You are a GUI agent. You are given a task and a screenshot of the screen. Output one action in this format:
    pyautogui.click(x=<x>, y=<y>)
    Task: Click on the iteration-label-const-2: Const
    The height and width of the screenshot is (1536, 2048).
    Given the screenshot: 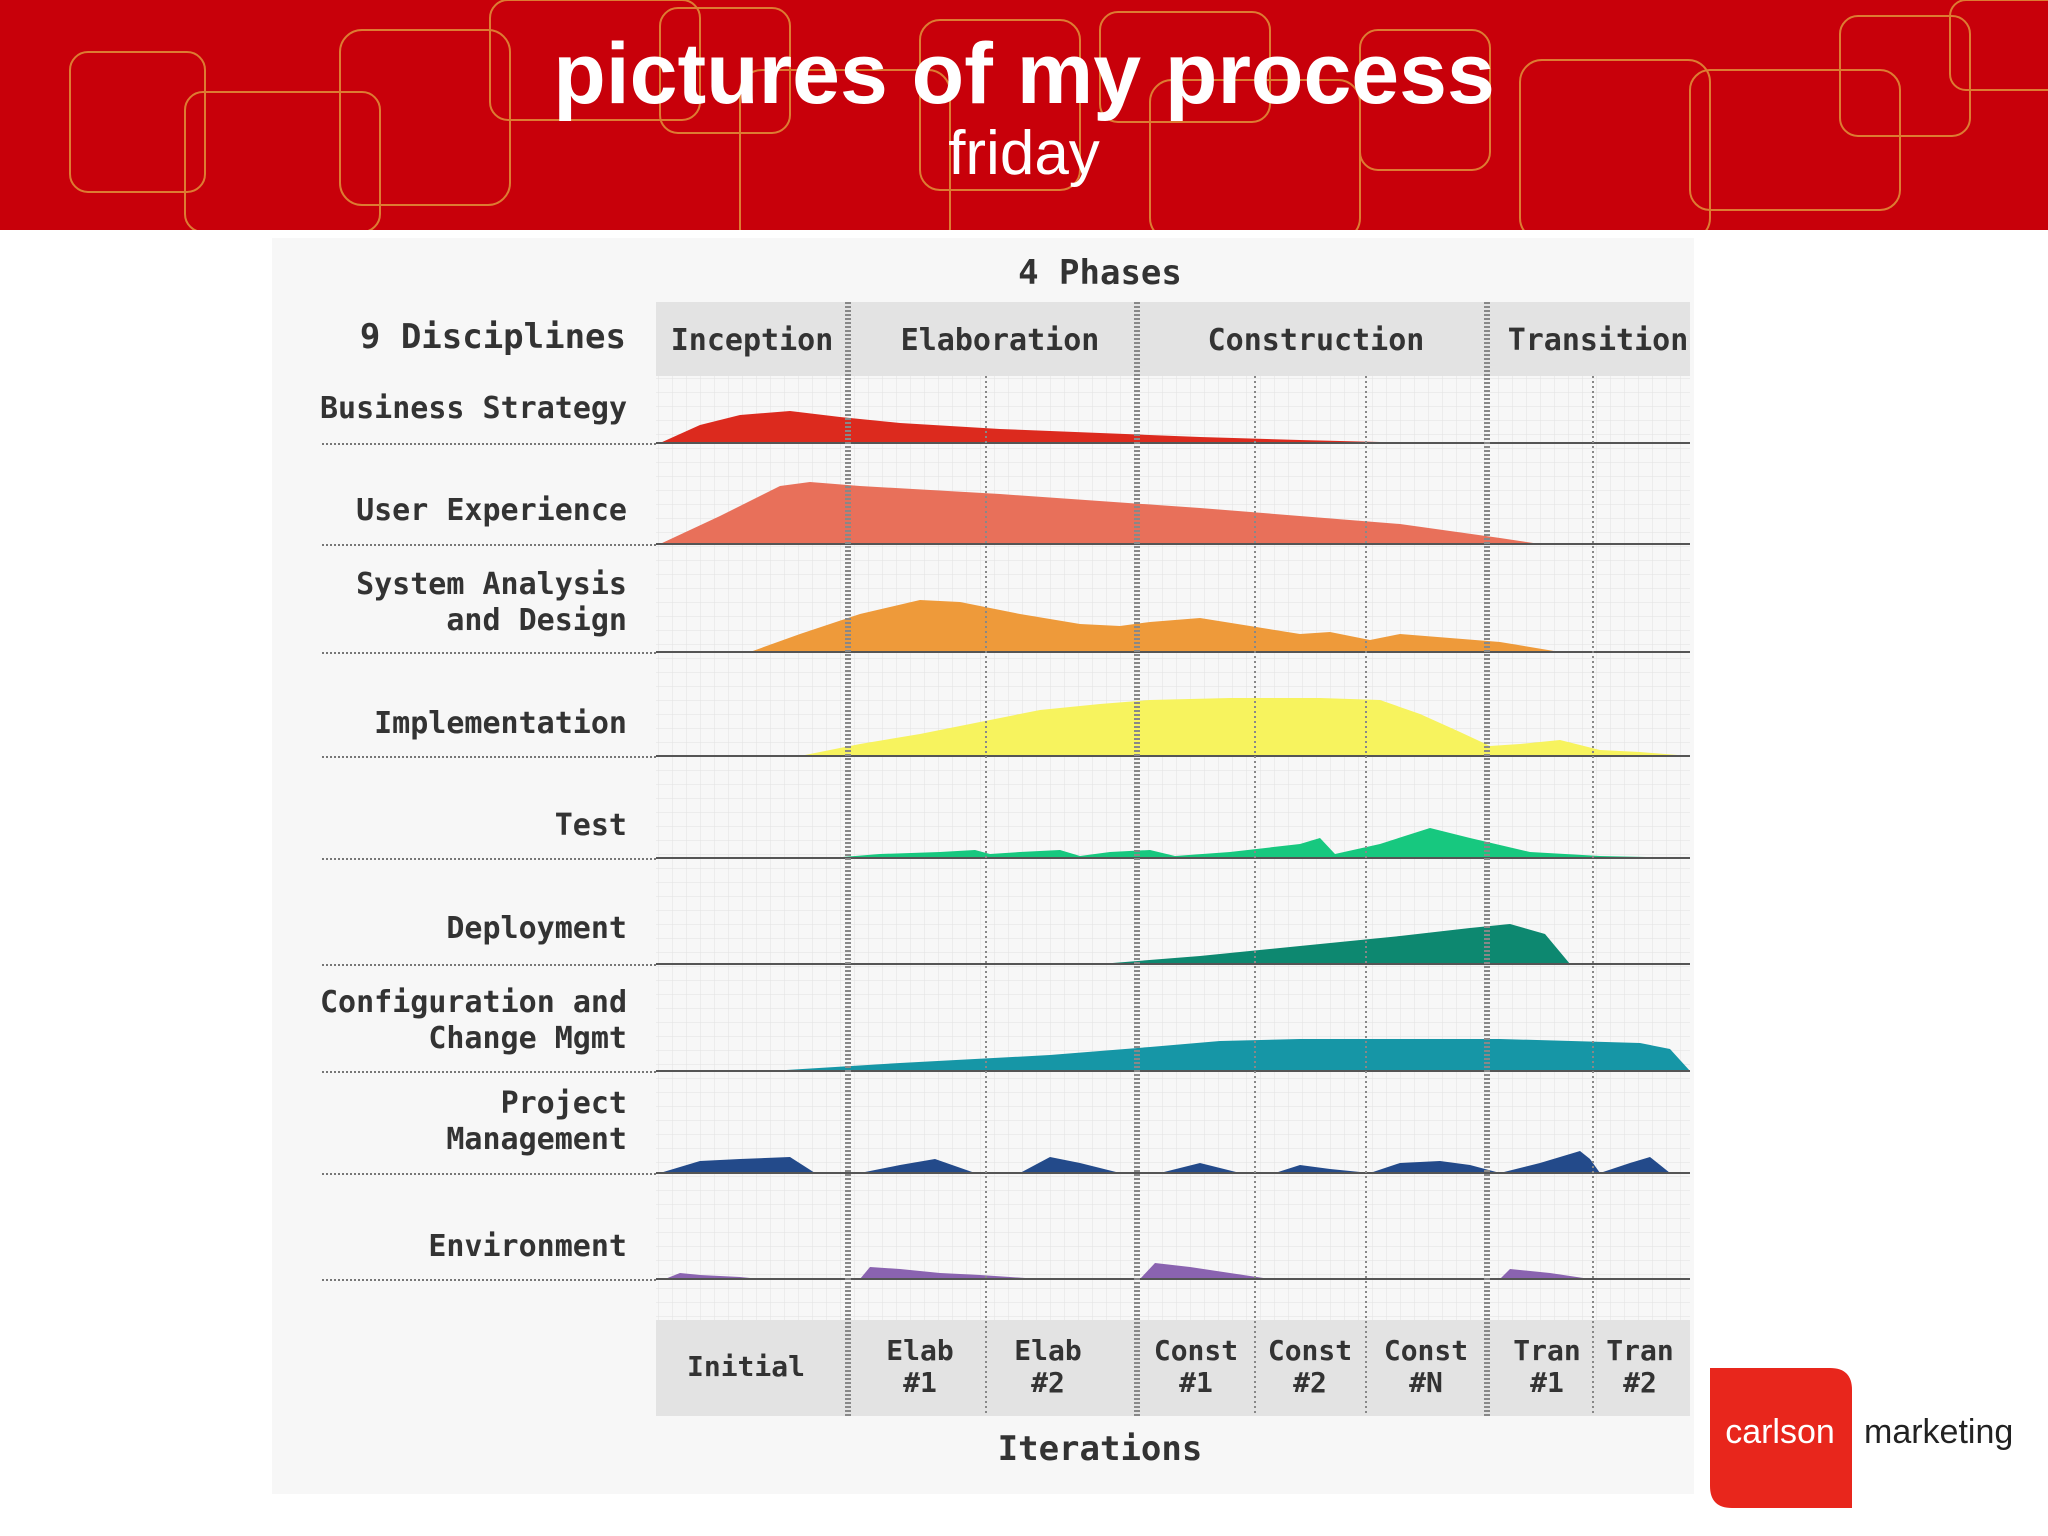 What is the action you would take?
    pyautogui.click(x=1310, y=1350)
    